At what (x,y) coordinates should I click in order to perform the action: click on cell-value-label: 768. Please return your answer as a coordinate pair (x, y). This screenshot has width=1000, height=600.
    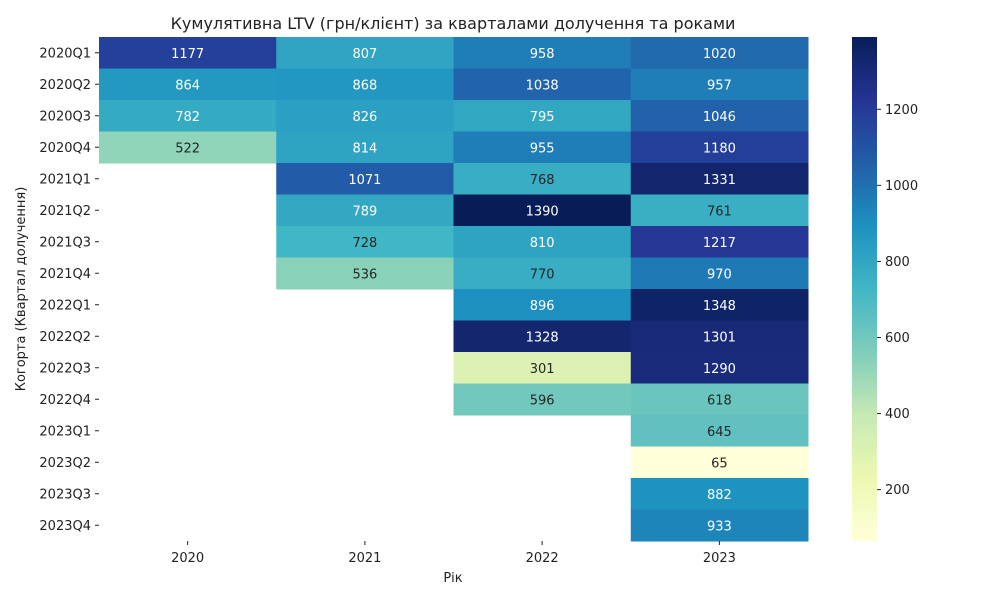
    Looking at the image, I should click on (542, 180).